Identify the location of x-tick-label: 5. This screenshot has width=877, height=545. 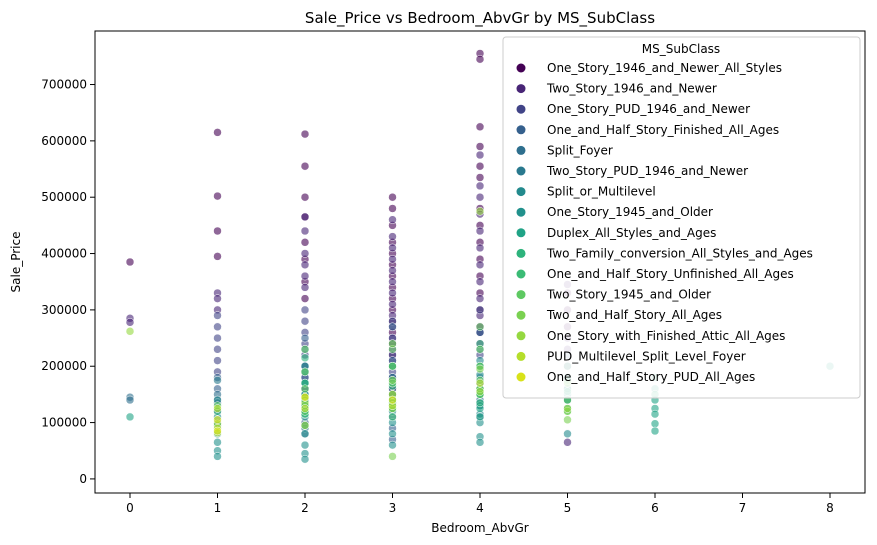
(568, 508).